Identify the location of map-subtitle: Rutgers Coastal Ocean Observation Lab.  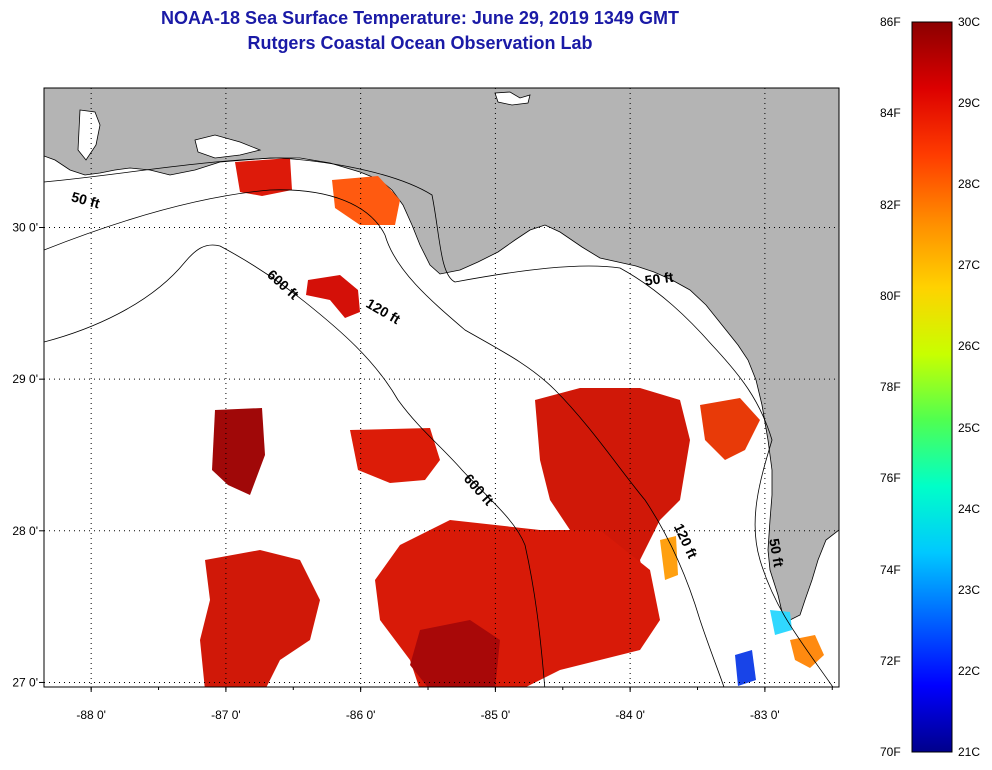
(420, 43).